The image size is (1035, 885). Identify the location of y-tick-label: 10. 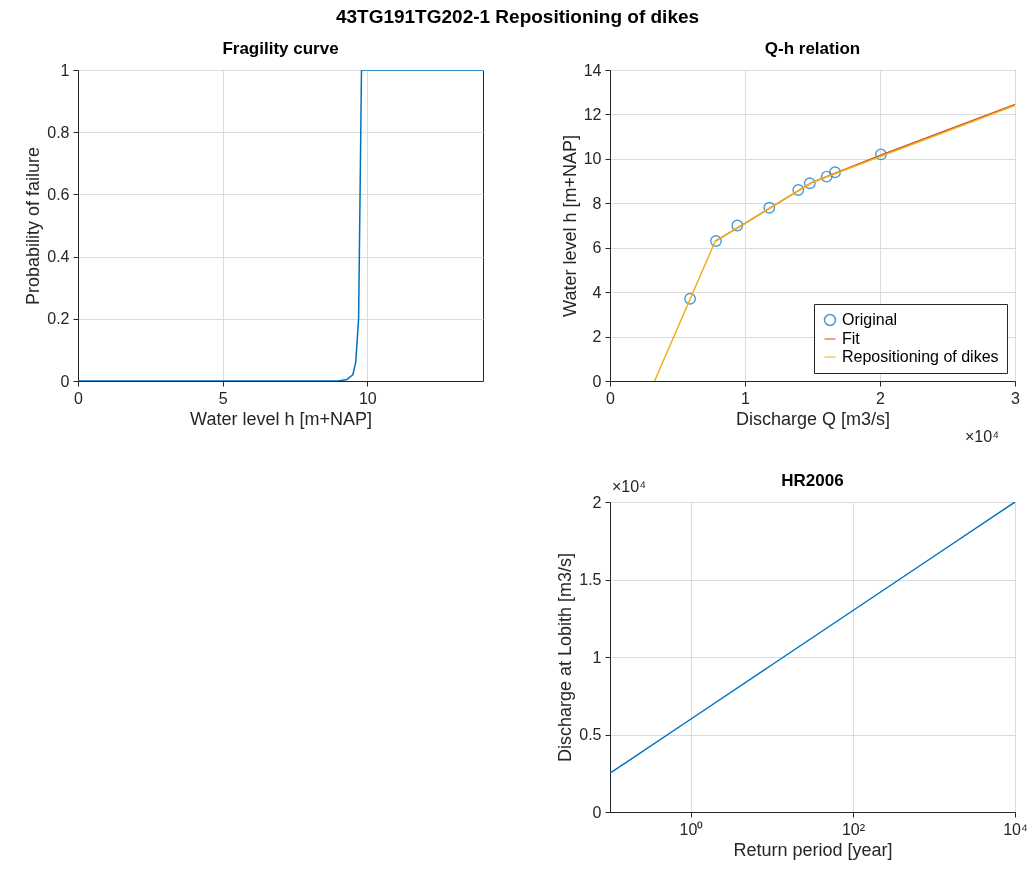
(592, 159).